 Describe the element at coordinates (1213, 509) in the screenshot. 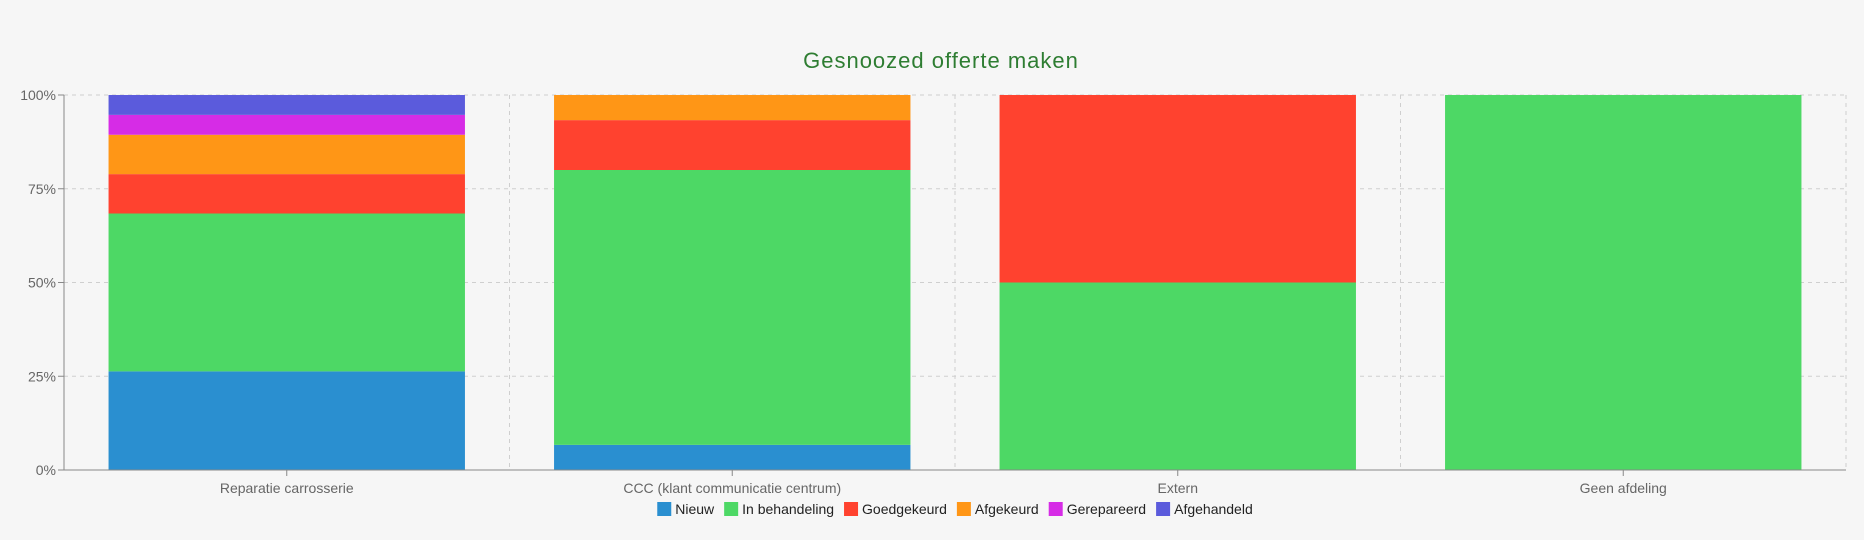

I see `legend-label: Afgehandeld` at that location.